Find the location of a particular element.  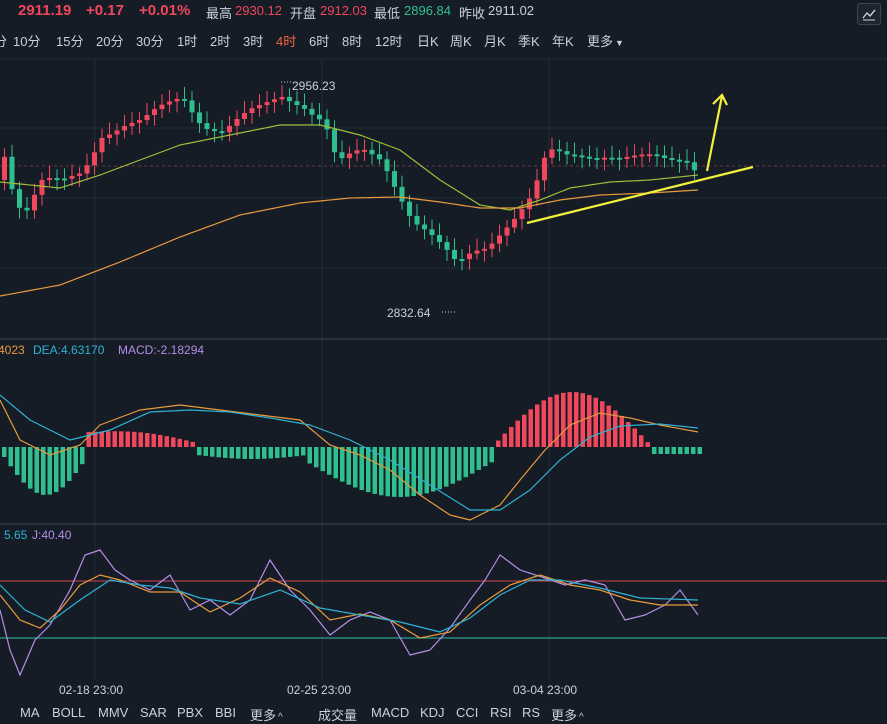

tab-cci: CCI is located at coordinates (467, 712).